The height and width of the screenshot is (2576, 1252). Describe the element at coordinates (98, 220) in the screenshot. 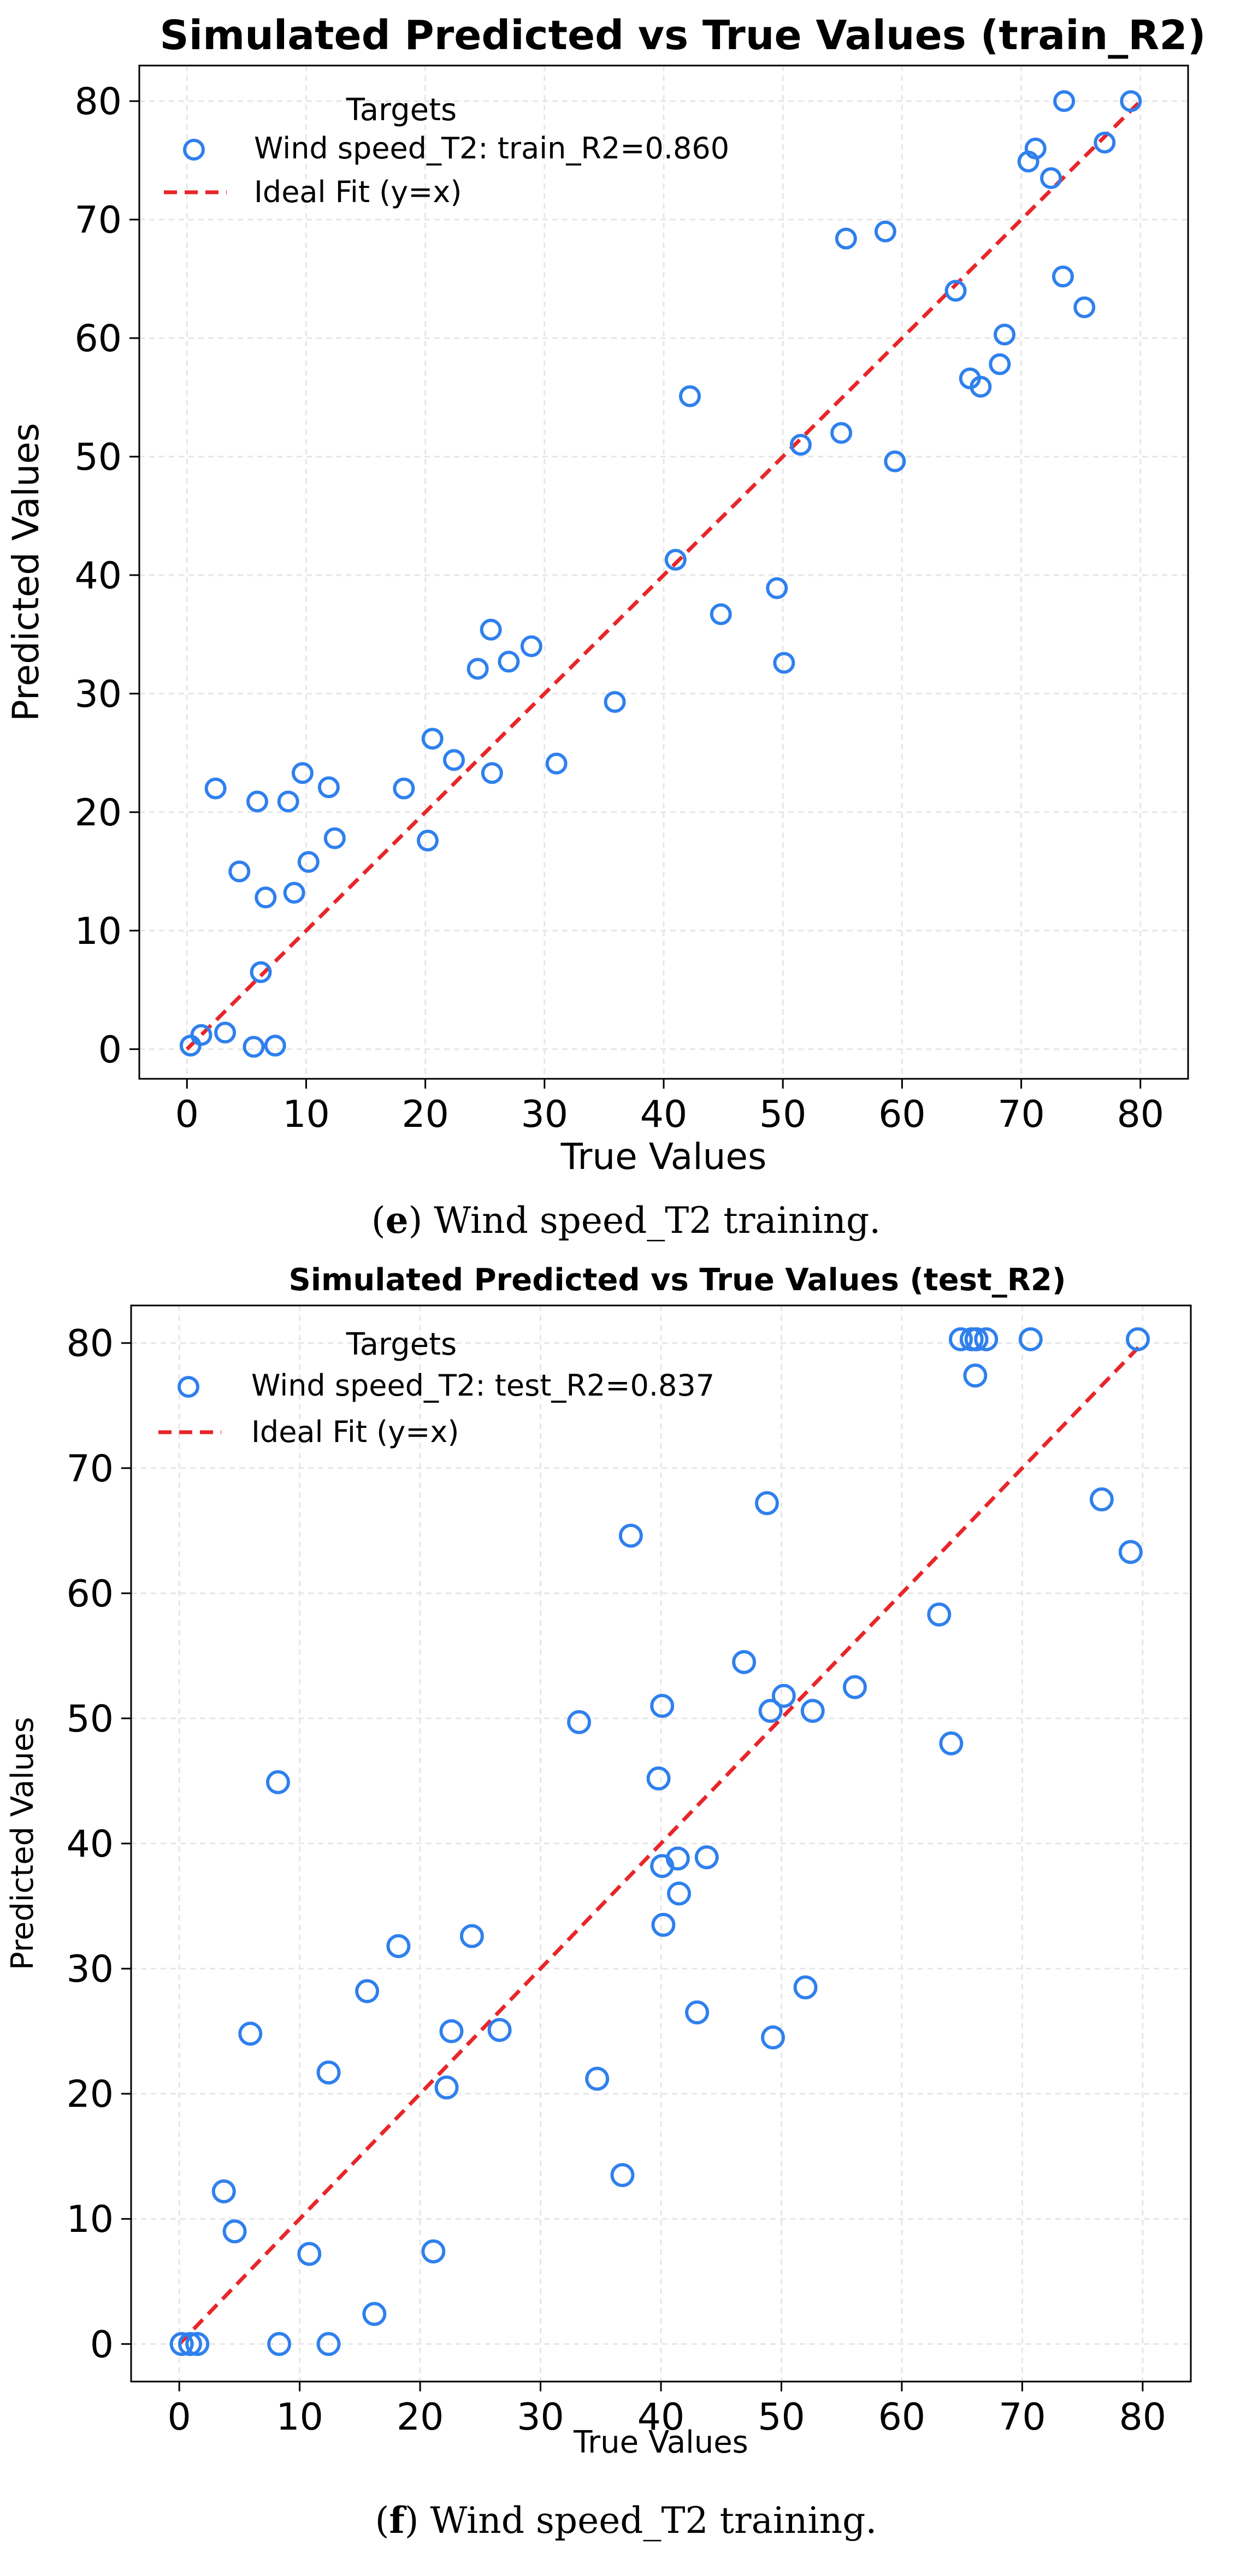

I see `train-y-tick-label-70: 70` at that location.